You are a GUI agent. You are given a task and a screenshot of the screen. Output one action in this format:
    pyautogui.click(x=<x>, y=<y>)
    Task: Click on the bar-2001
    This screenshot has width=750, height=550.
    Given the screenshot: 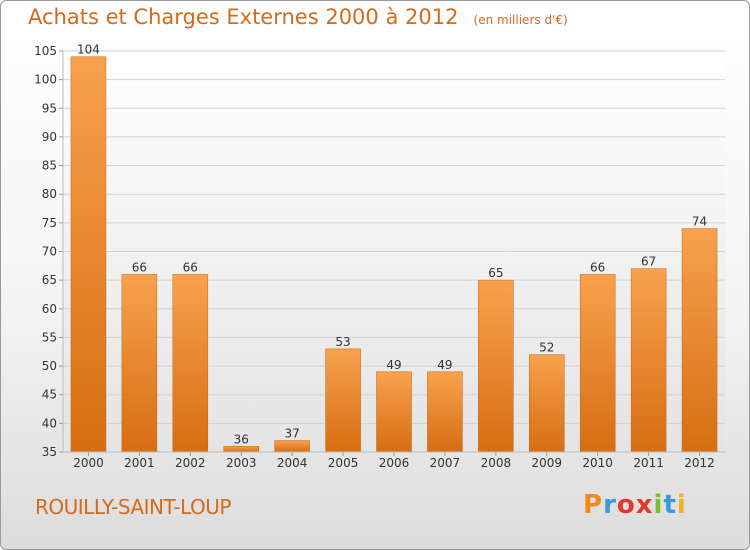 What is the action you would take?
    pyautogui.click(x=139, y=363)
    